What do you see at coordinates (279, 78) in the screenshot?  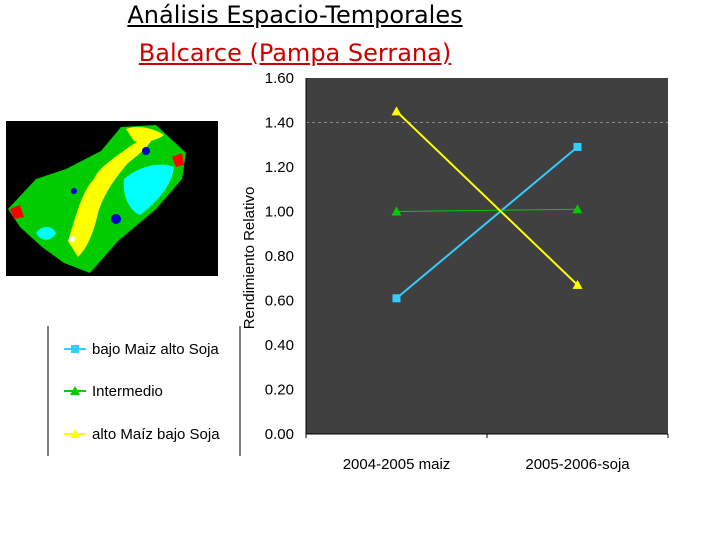 I see `y-tick-label: 1.60` at bounding box center [279, 78].